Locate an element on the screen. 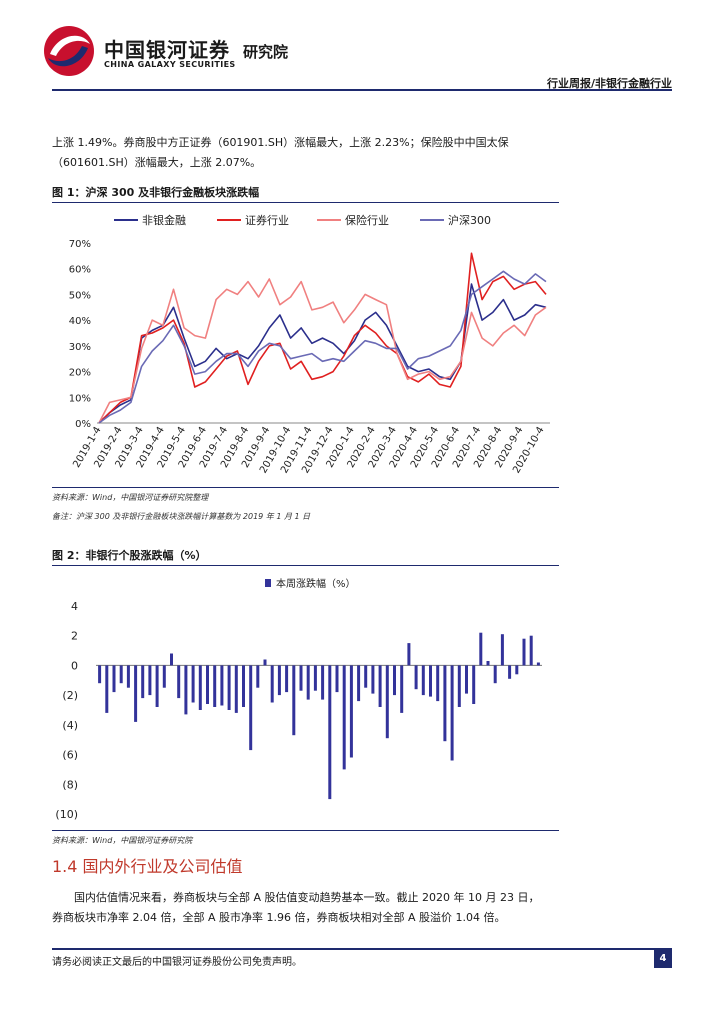 Image resolution: width=724 pixels, height=1024 pixels. bar-chart-legend: 本周涨跌幅（%） is located at coordinates (310, 583).